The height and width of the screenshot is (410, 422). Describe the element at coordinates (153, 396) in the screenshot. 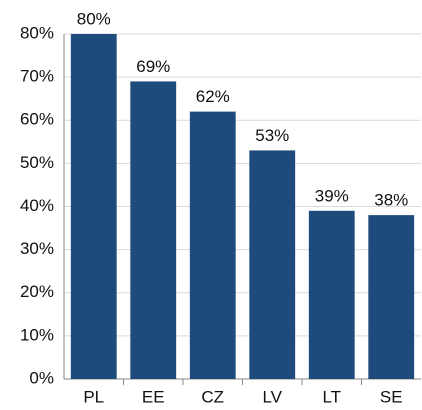

I see `x-tick-label: EE` at that location.